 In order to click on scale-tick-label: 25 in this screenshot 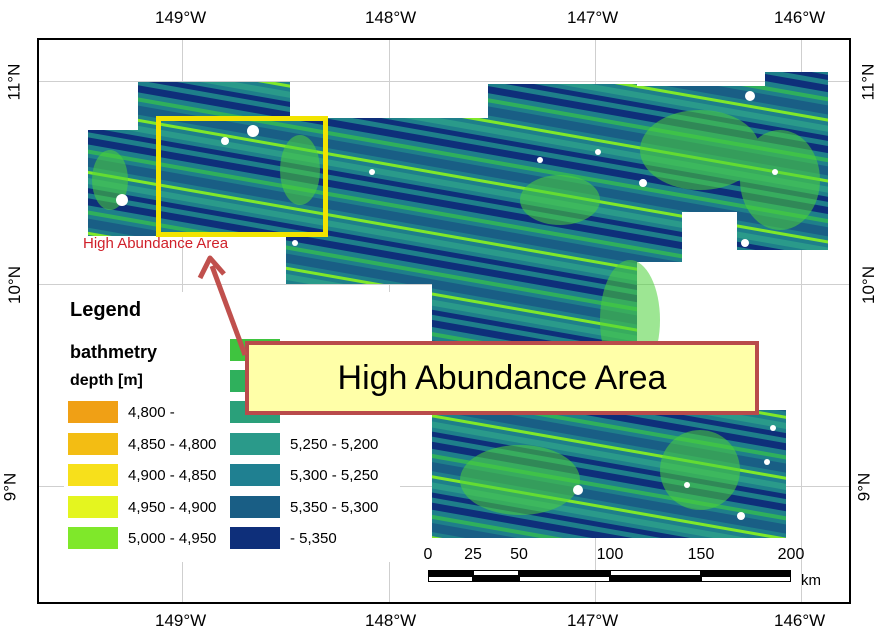, I will do `click(473, 554)`.